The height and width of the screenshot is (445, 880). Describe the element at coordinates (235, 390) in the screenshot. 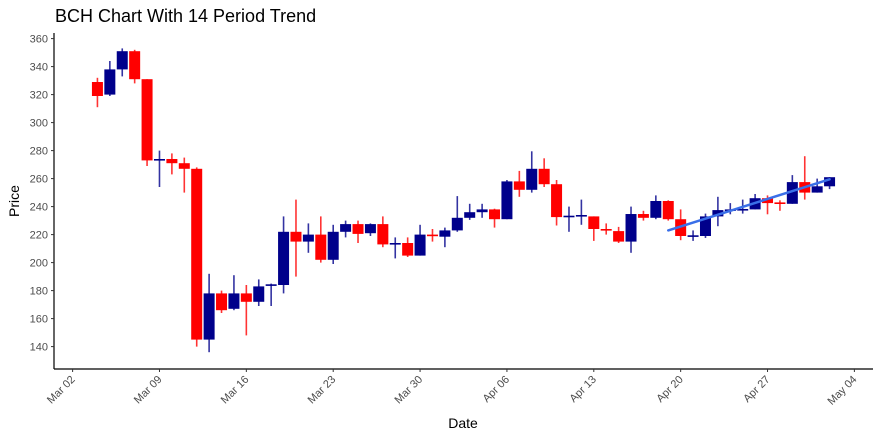

I see `x-tick-label: Mar 16` at that location.